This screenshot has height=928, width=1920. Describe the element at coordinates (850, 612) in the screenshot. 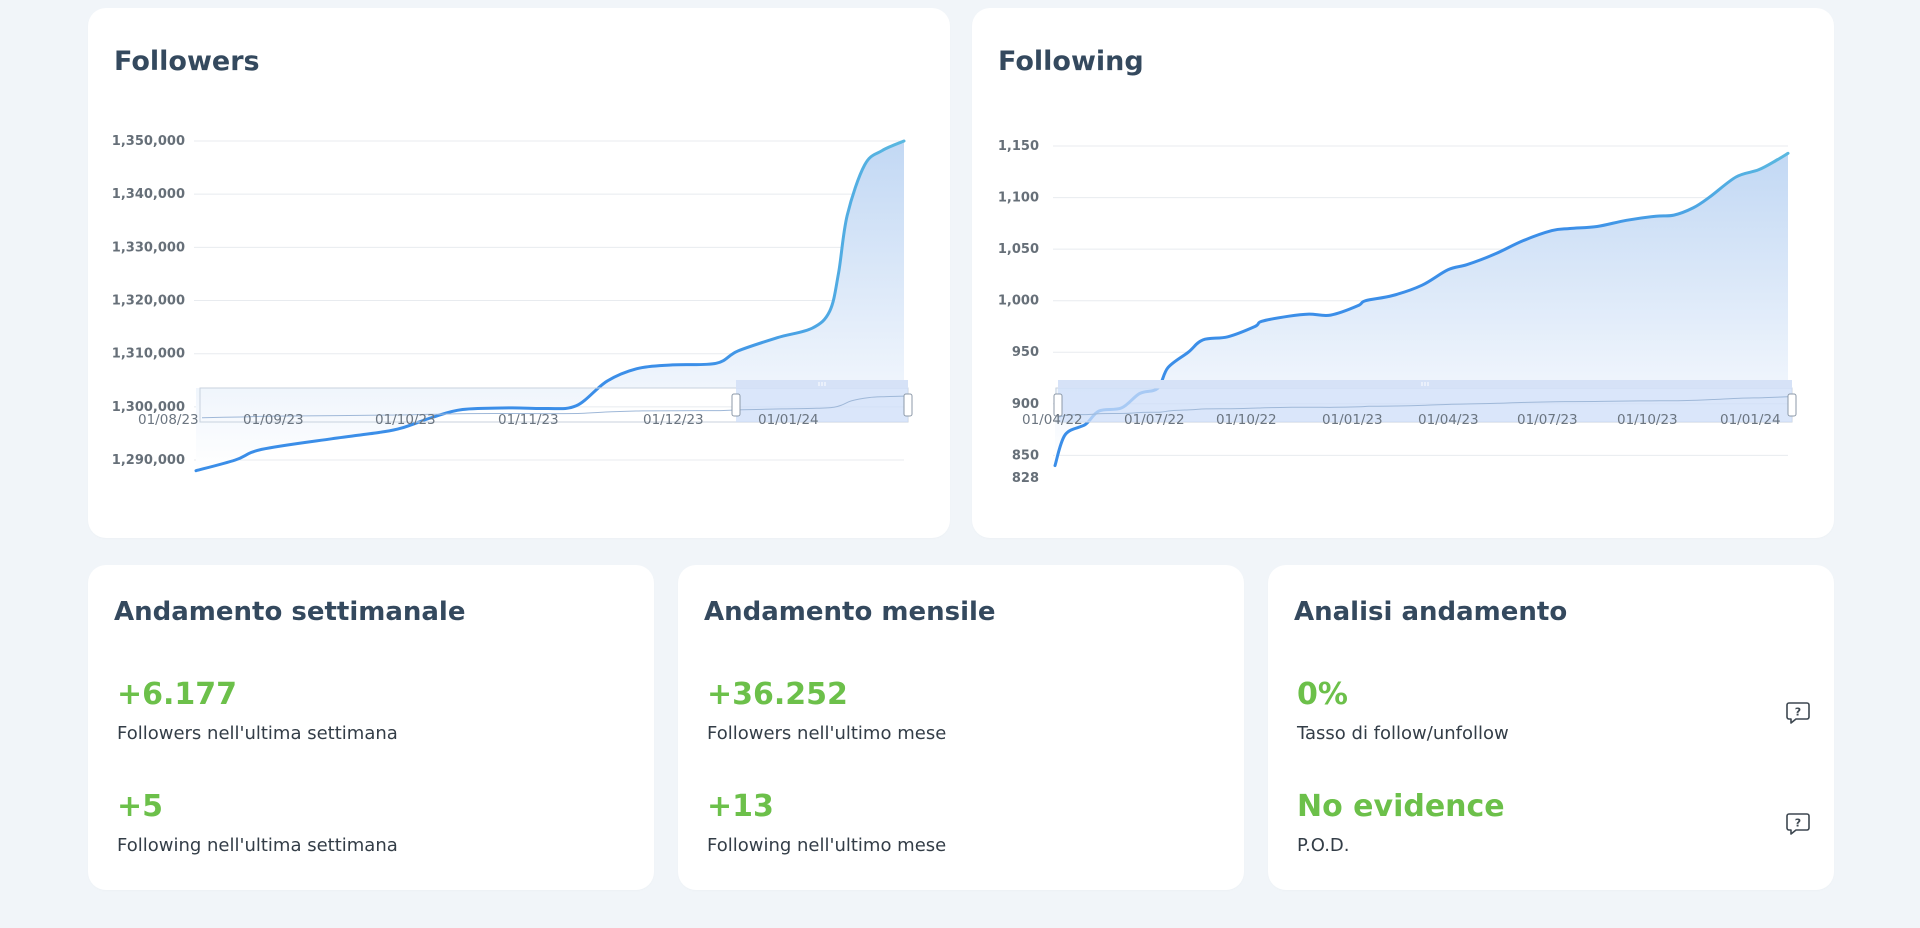

I see `monthly-trend-title: Andamento mensile` at that location.